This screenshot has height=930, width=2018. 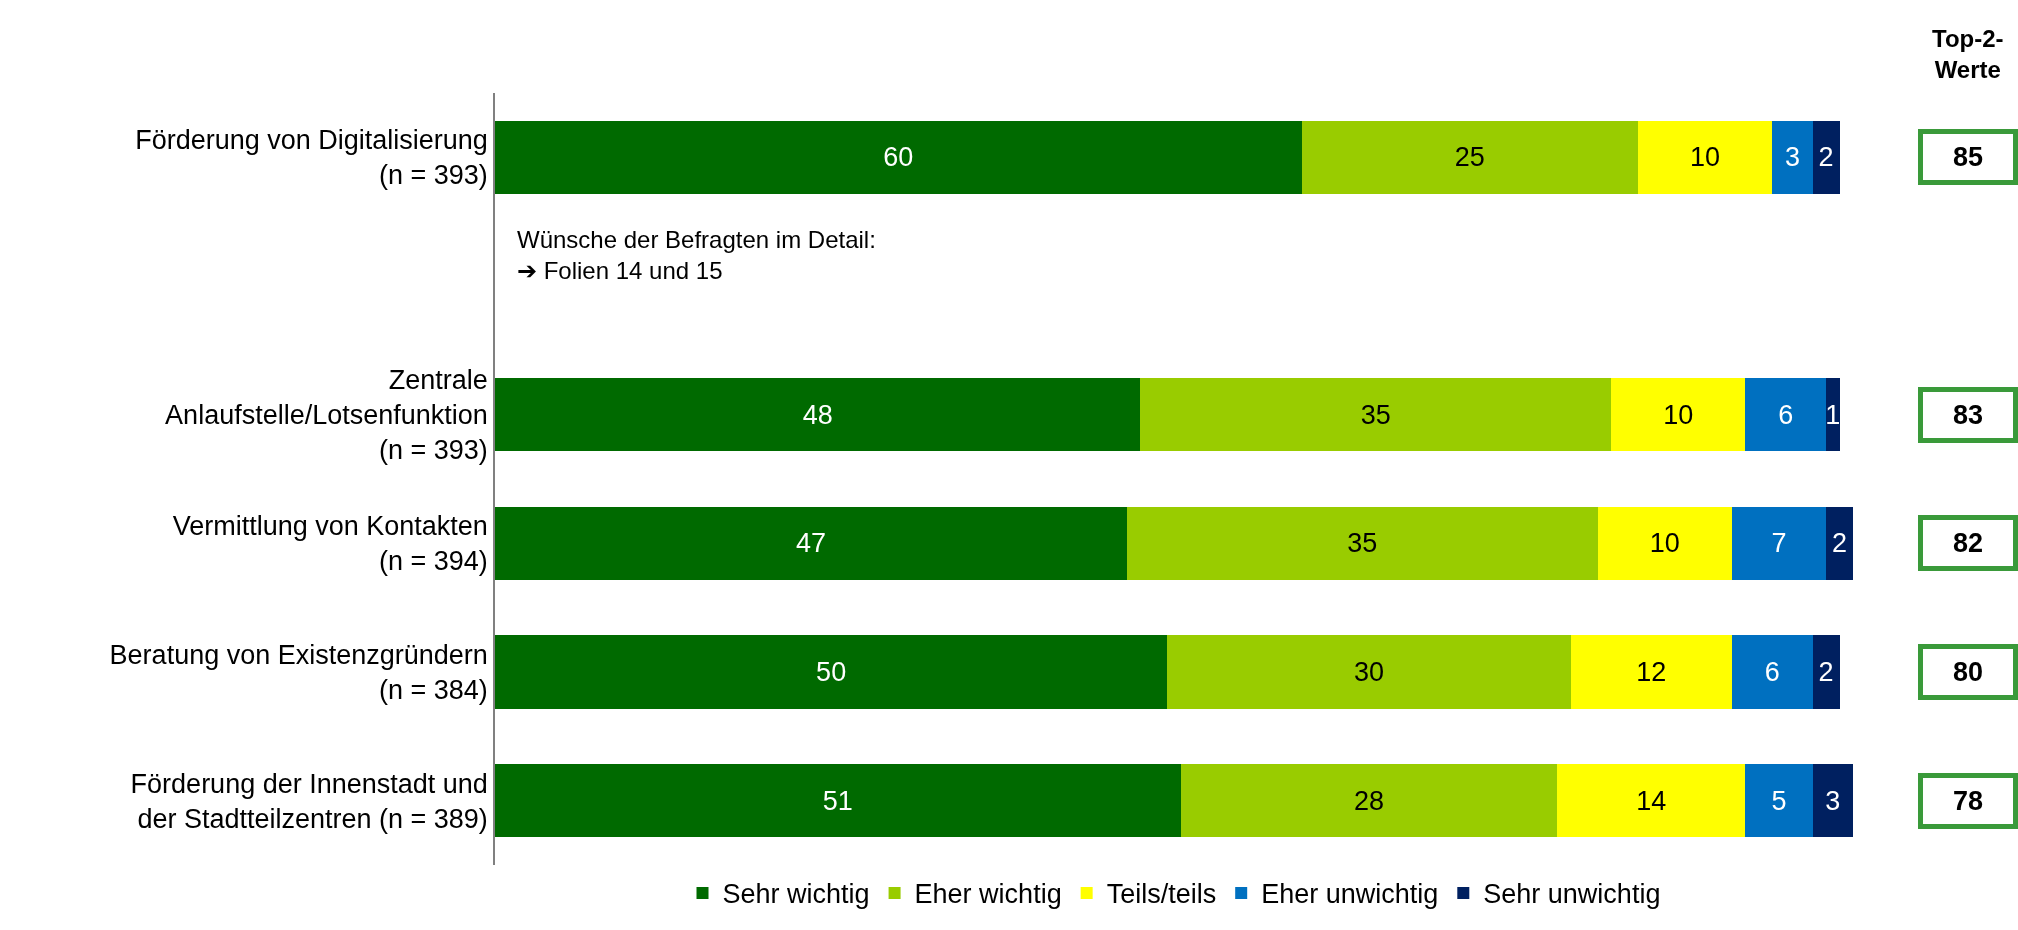 What do you see at coordinates (1968, 672) in the screenshot?
I see `text: 80` at bounding box center [1968, 672].